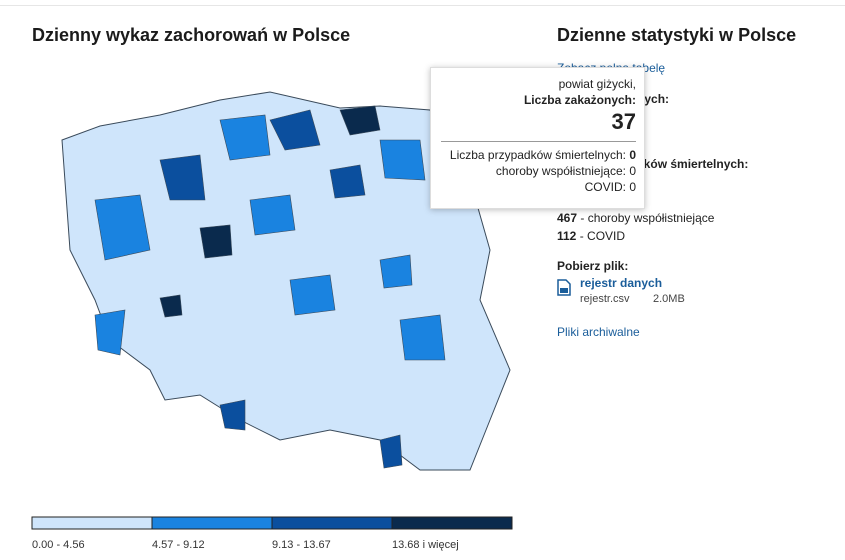  What do you see at coordinates (605, 299) in the screenshot?
I see `file-name: rejestr.csv` at bounding box center [605, 299].